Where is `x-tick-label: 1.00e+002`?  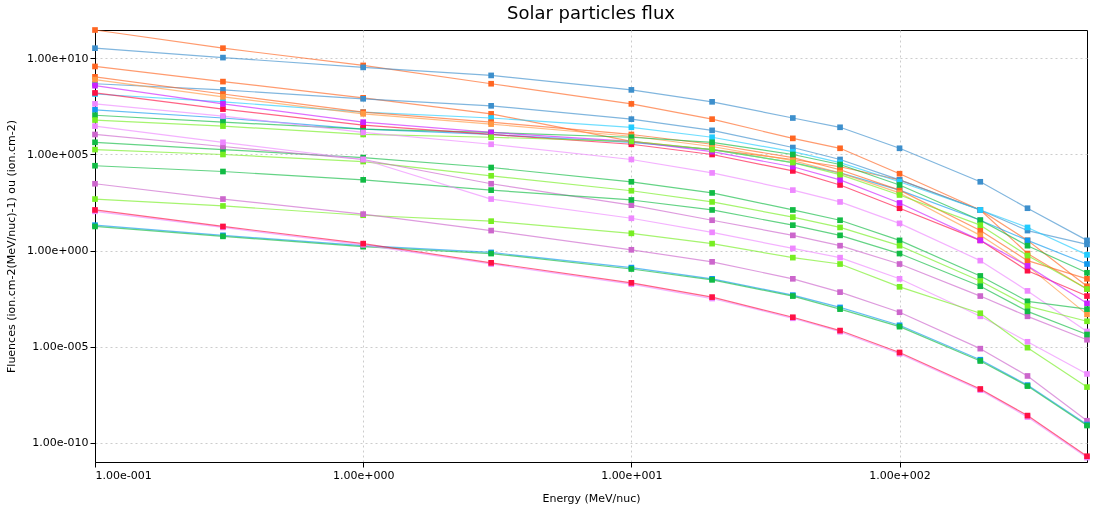 x-tick-label: 1.00e+002 is located at coordinates (900, 475).